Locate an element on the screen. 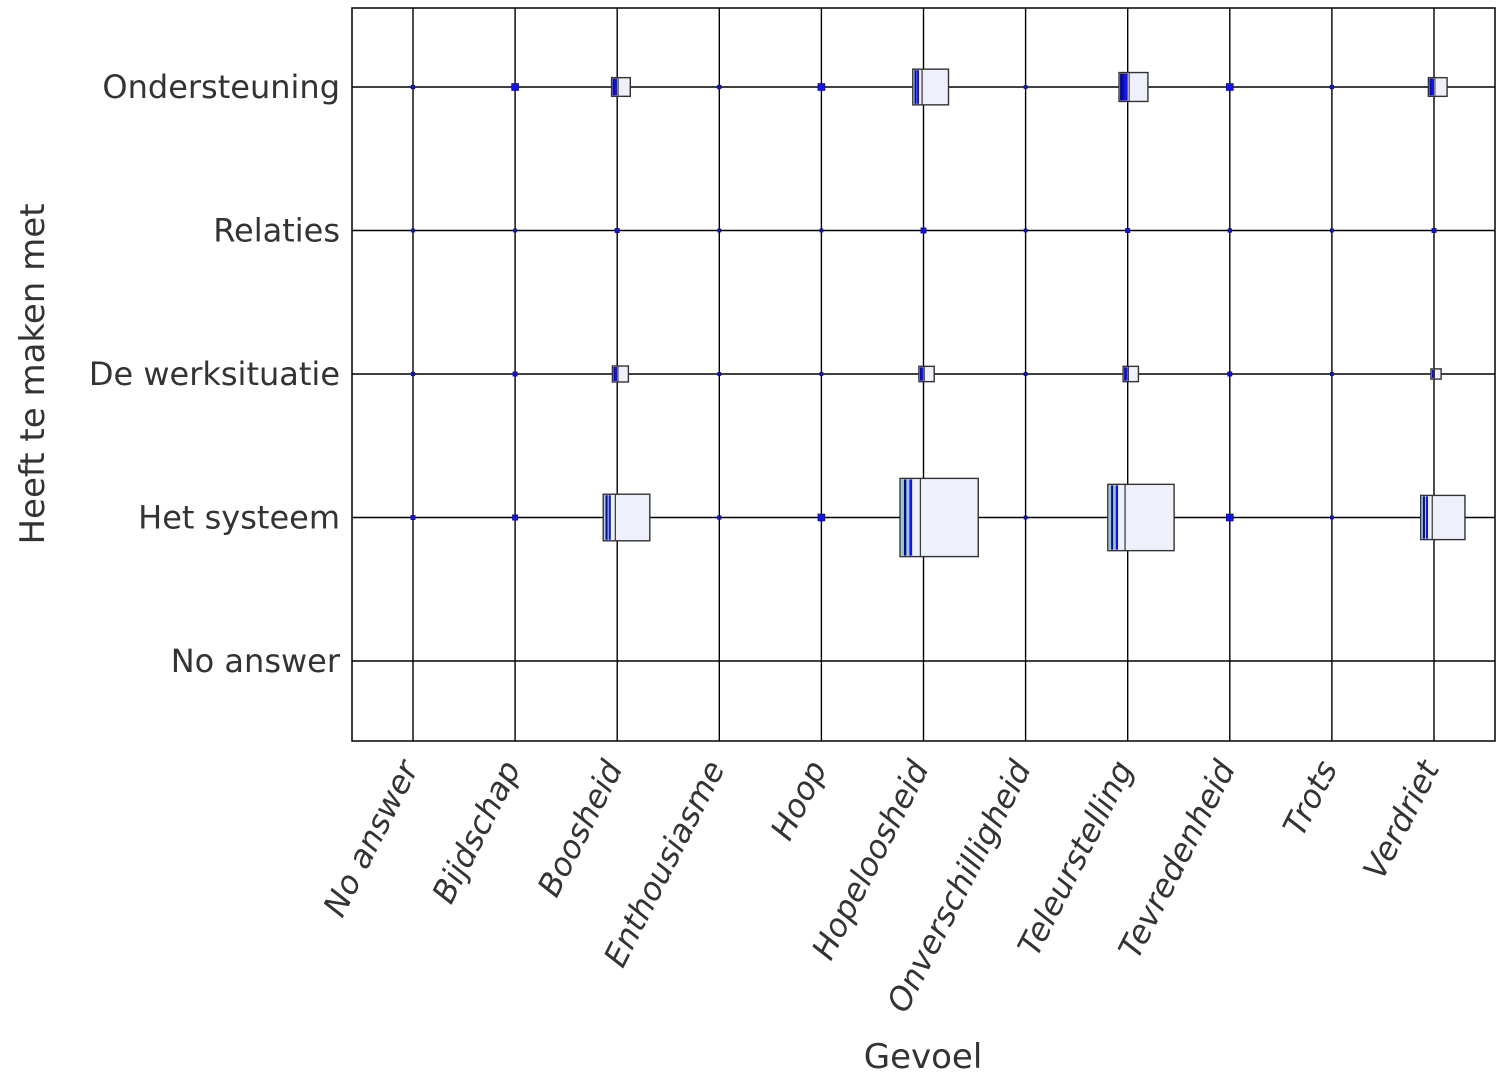  x-axis-title: Gevoel is located at coordinates (923, 1055).